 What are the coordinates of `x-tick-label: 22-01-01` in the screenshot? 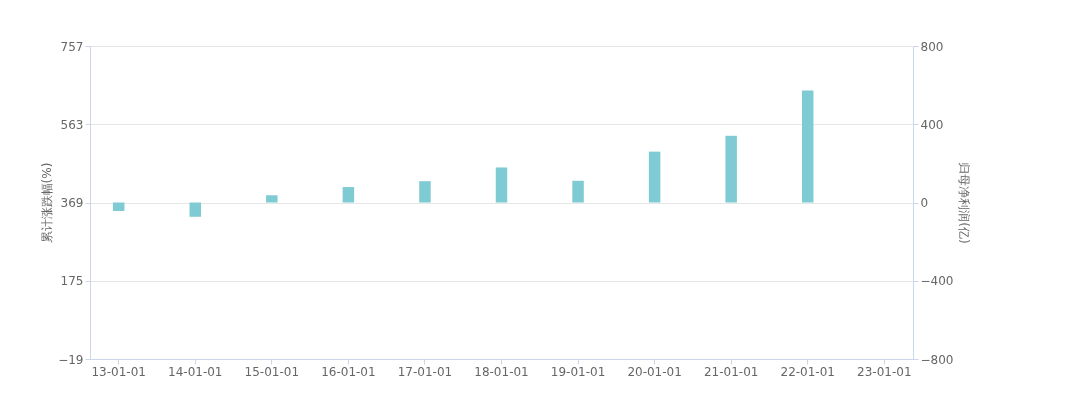 It's located at (807, 371).